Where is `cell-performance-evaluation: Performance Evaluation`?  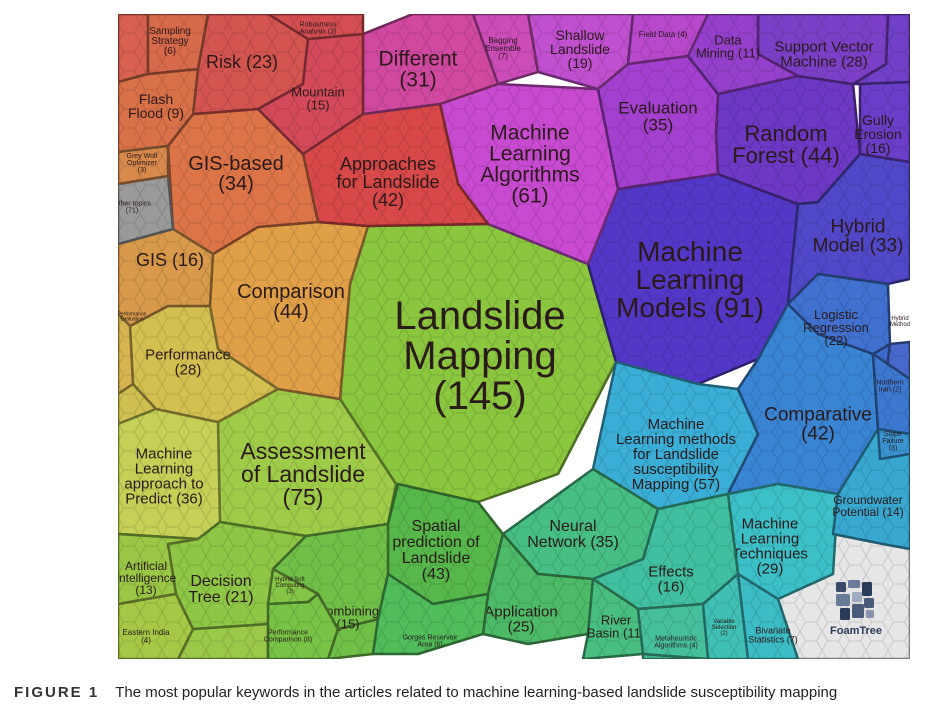 cell-performance-evaluation: Performance Evaluation is located at coordinates (132, 354).